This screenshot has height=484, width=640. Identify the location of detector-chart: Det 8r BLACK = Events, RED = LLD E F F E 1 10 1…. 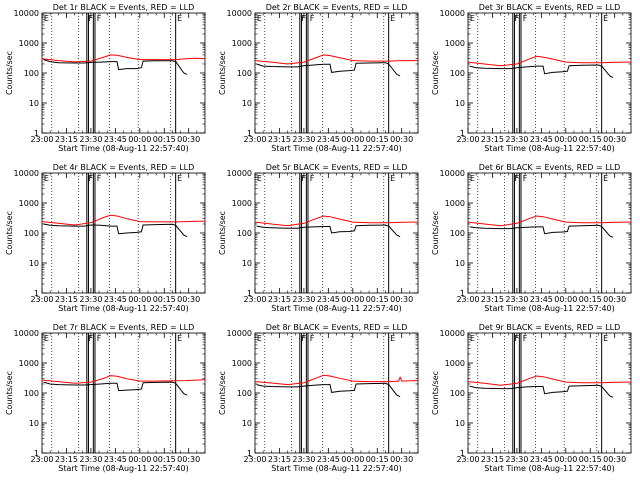
(318, 398).